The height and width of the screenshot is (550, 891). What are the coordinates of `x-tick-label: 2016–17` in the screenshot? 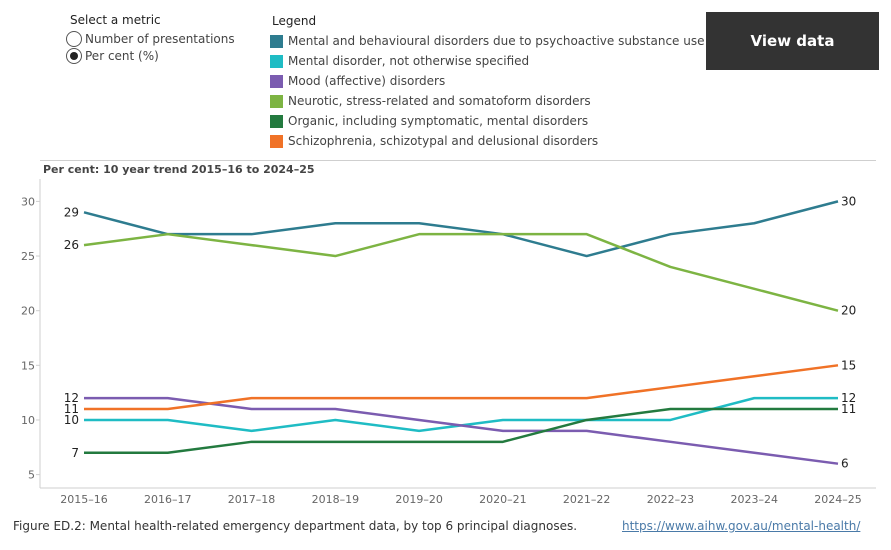 It's located at (168, 499).